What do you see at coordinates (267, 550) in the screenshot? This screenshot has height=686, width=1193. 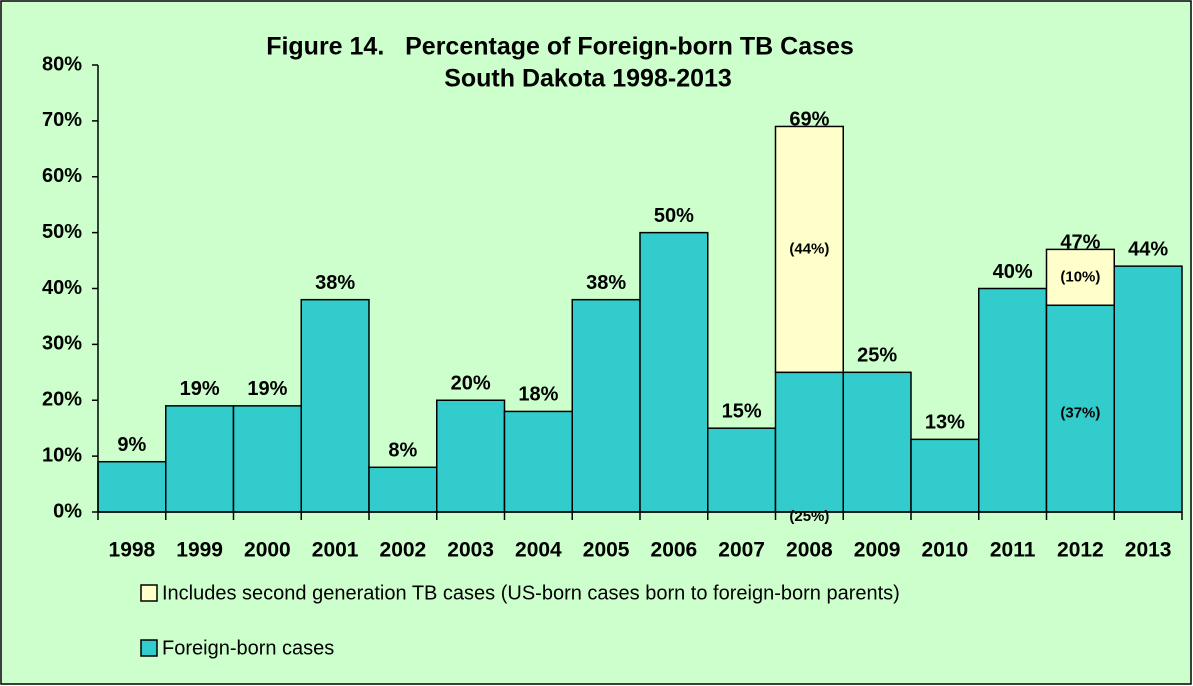 I see `x-tick-label: 2000` at bounding box center [267, 550].